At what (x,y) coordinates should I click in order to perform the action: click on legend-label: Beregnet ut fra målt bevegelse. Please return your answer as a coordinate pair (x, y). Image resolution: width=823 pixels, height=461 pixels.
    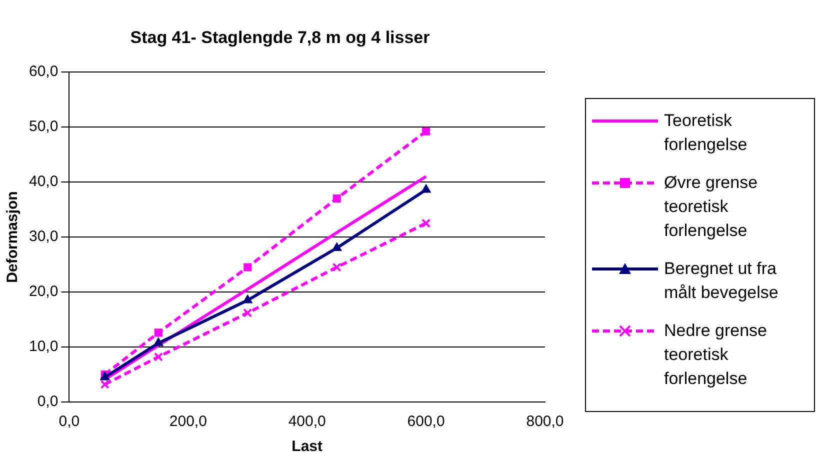
    Looking at the image, I should click on (722, 281).